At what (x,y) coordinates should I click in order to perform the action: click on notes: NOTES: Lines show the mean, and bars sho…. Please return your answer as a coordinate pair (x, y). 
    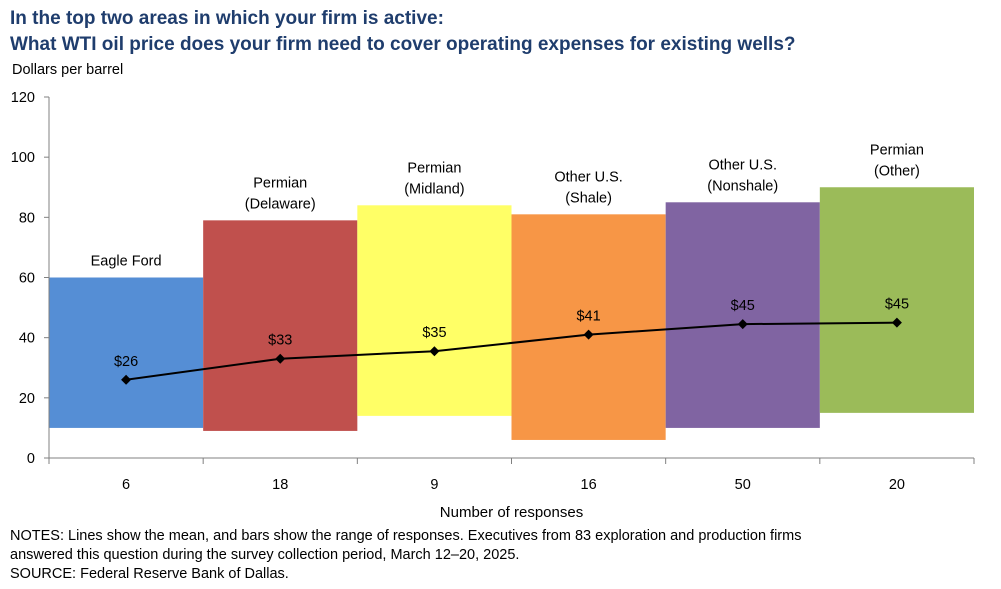
    Looking at the image, I should click on (500, 555).